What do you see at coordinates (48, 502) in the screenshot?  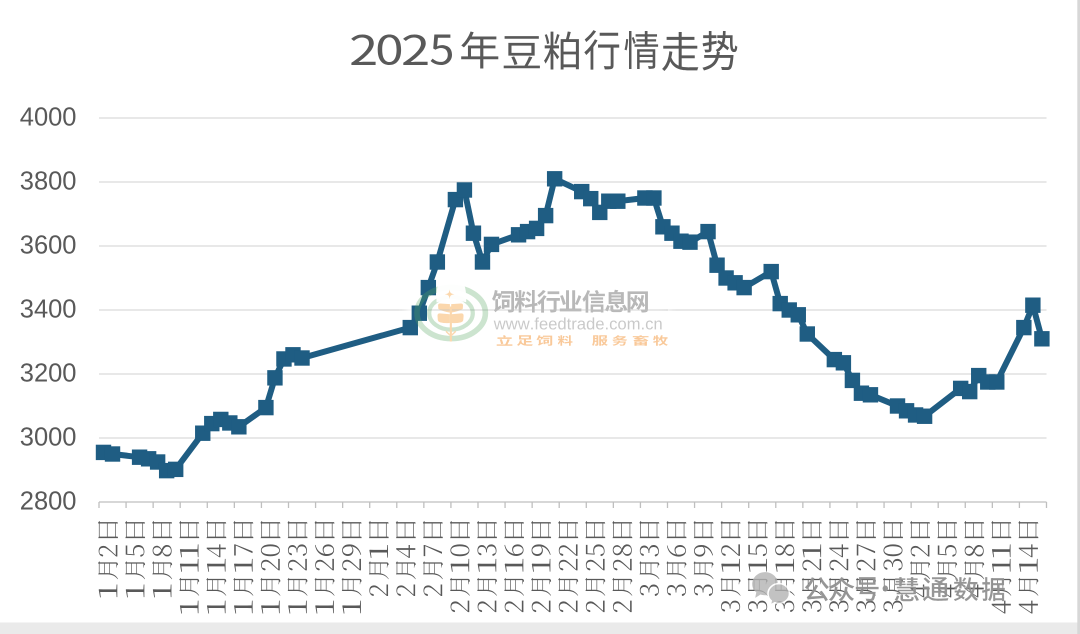 I see `svg-text: 2800` at bounding box center [48, 502].